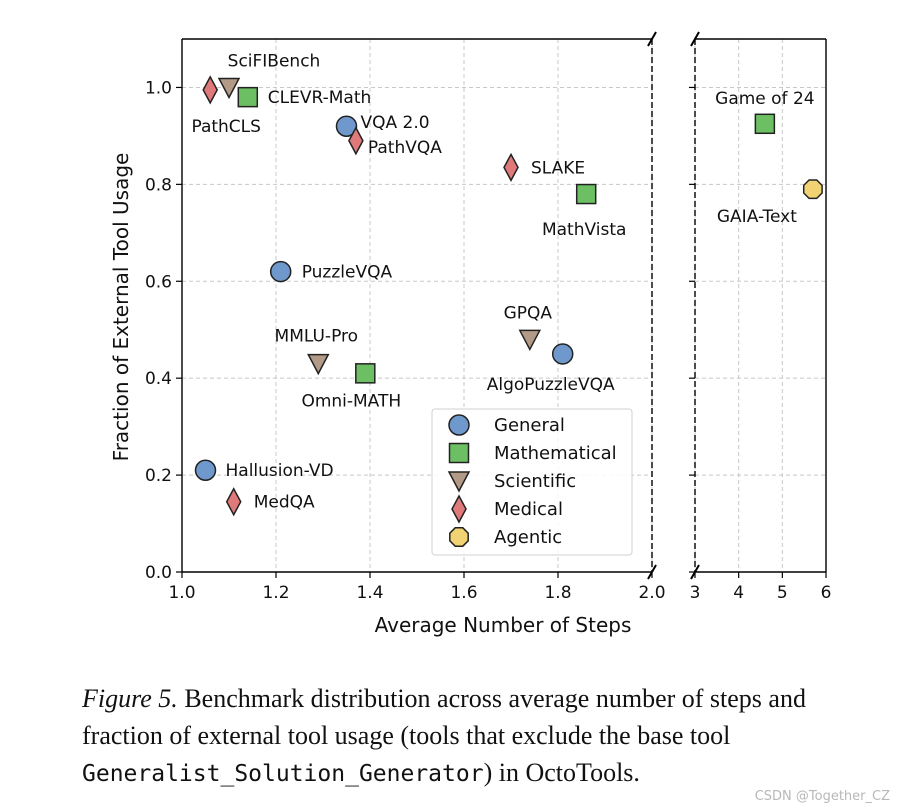 The height and width of the screenshot is (810, 900). I want to click on legend-marker-general, so click(459, 425).